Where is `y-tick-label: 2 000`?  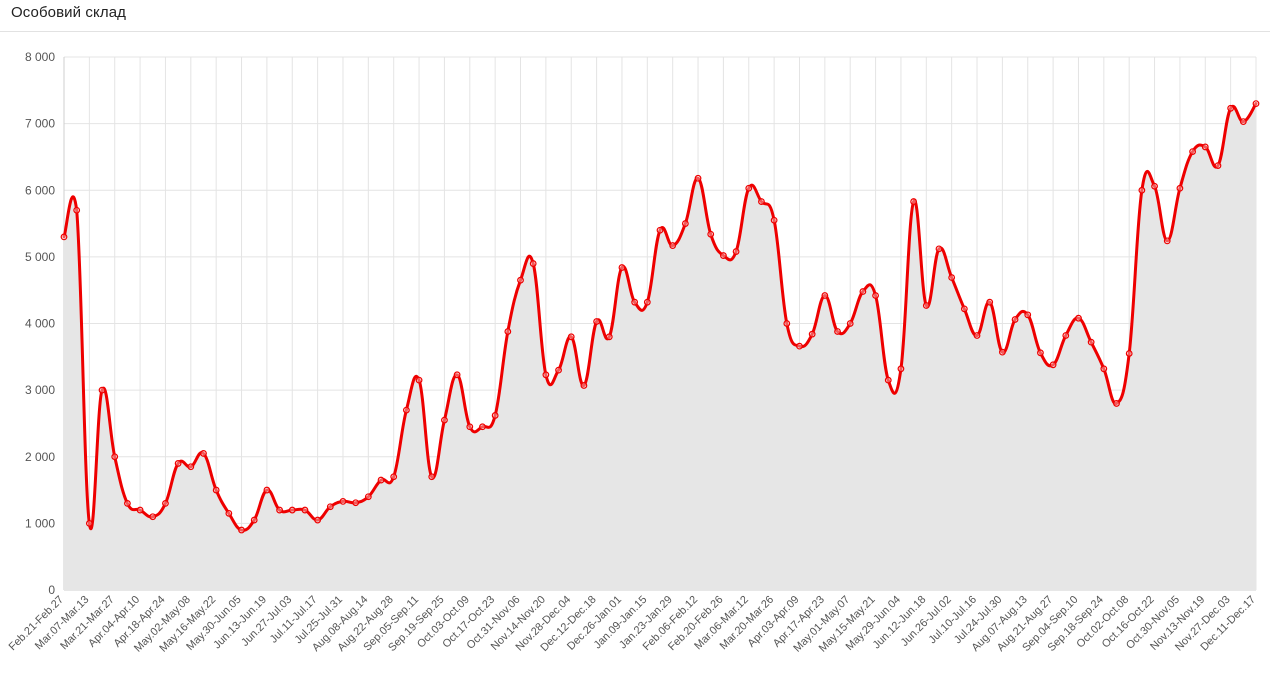
y-tick-label: 2 000 is located at coordinates (40, 457).